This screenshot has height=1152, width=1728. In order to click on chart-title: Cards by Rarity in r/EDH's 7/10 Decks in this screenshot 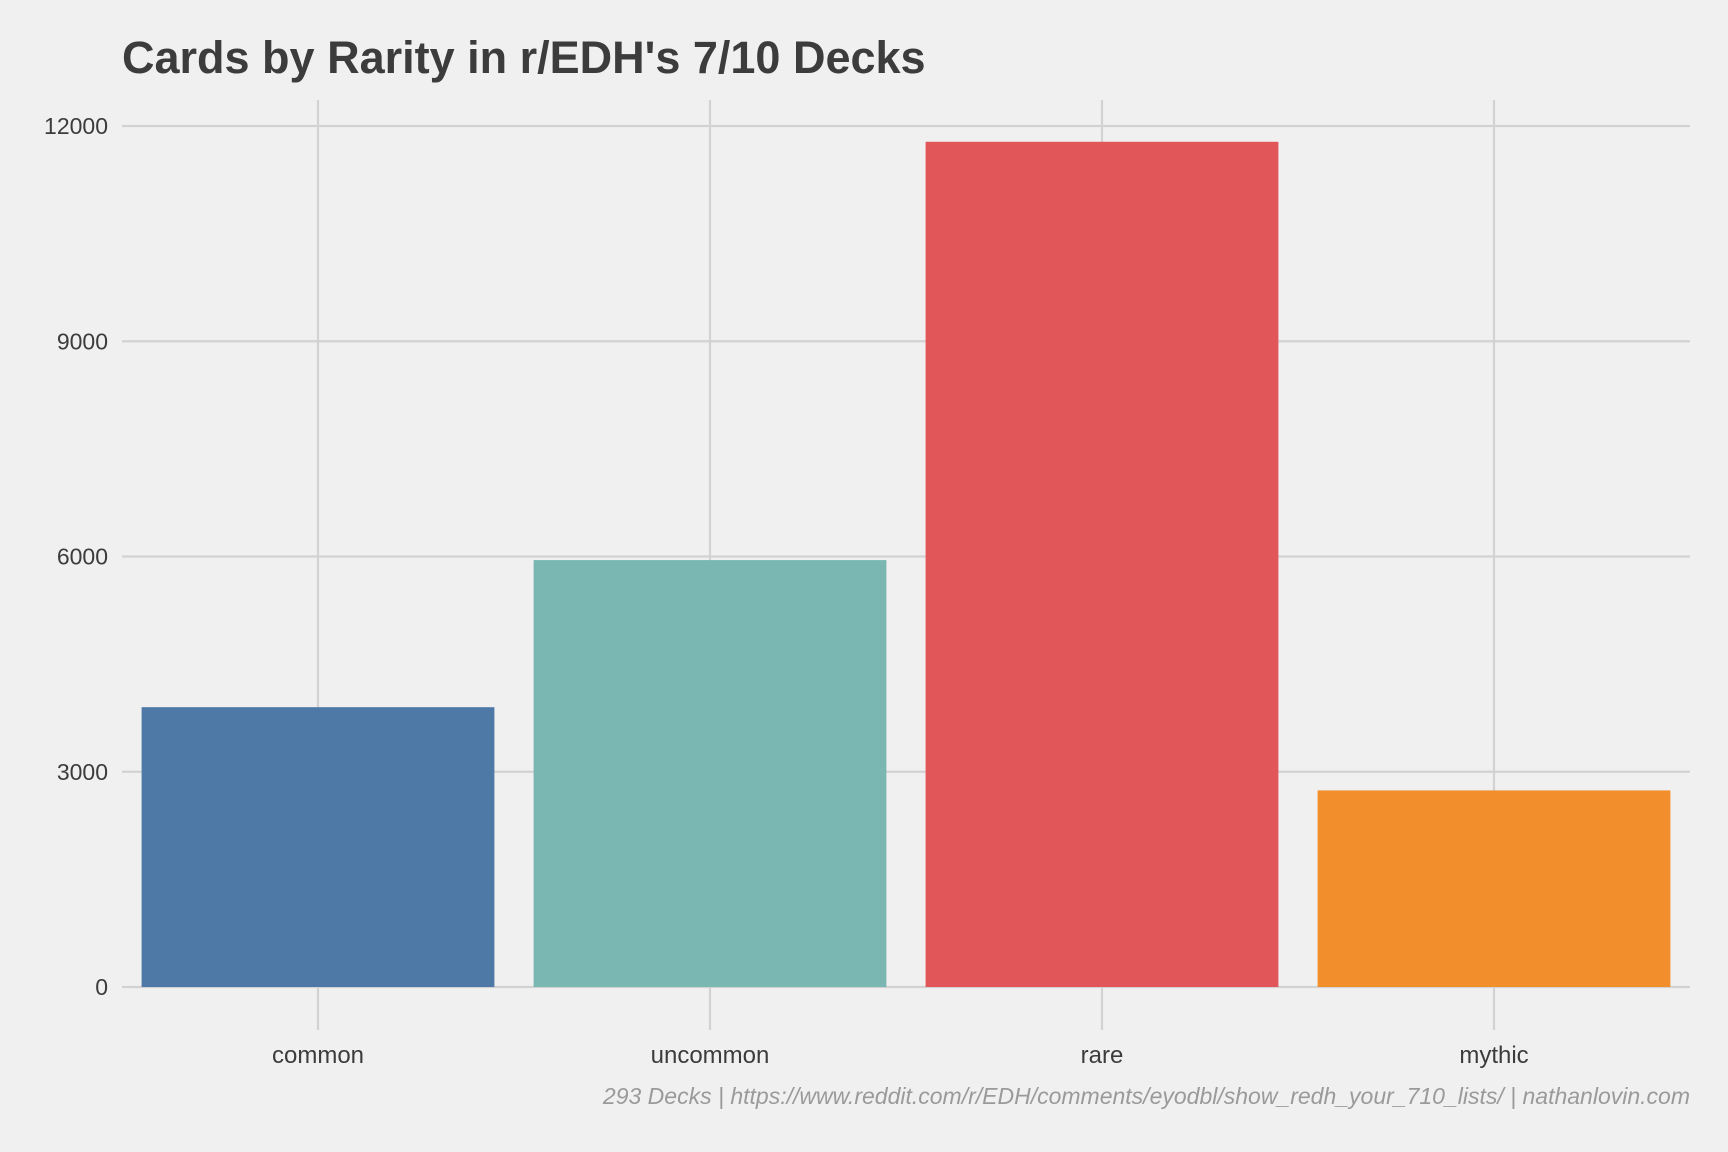, I will do `click(524, 57)`.